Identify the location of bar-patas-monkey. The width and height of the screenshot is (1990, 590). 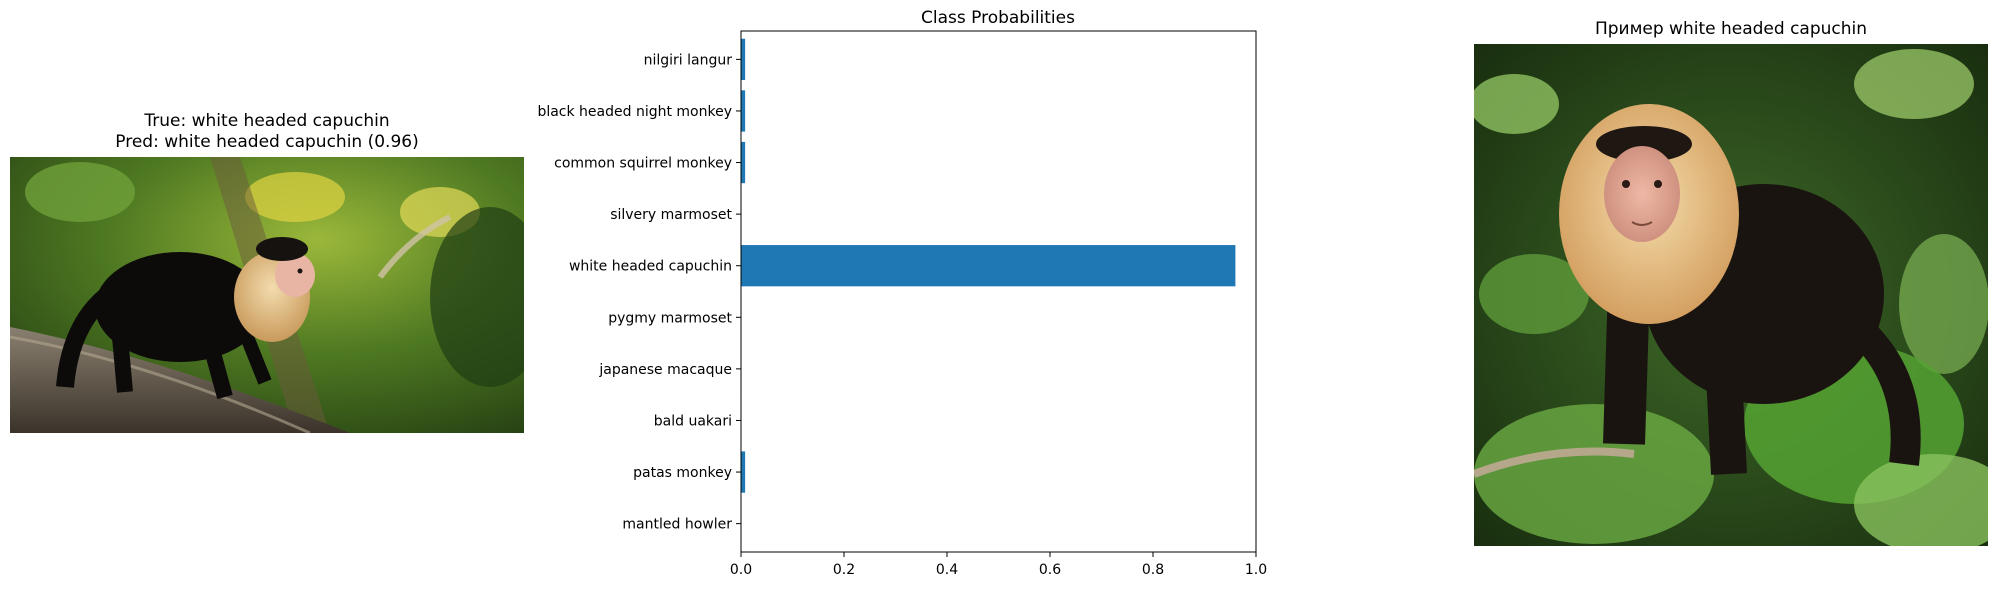
(743, 472).